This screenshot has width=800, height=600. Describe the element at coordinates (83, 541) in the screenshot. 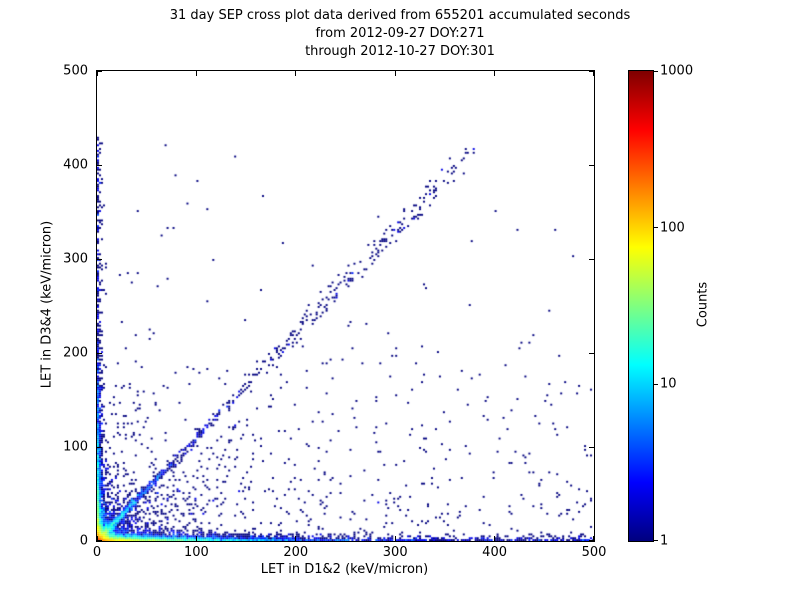

I see `y-tick-label: 0` at that location.